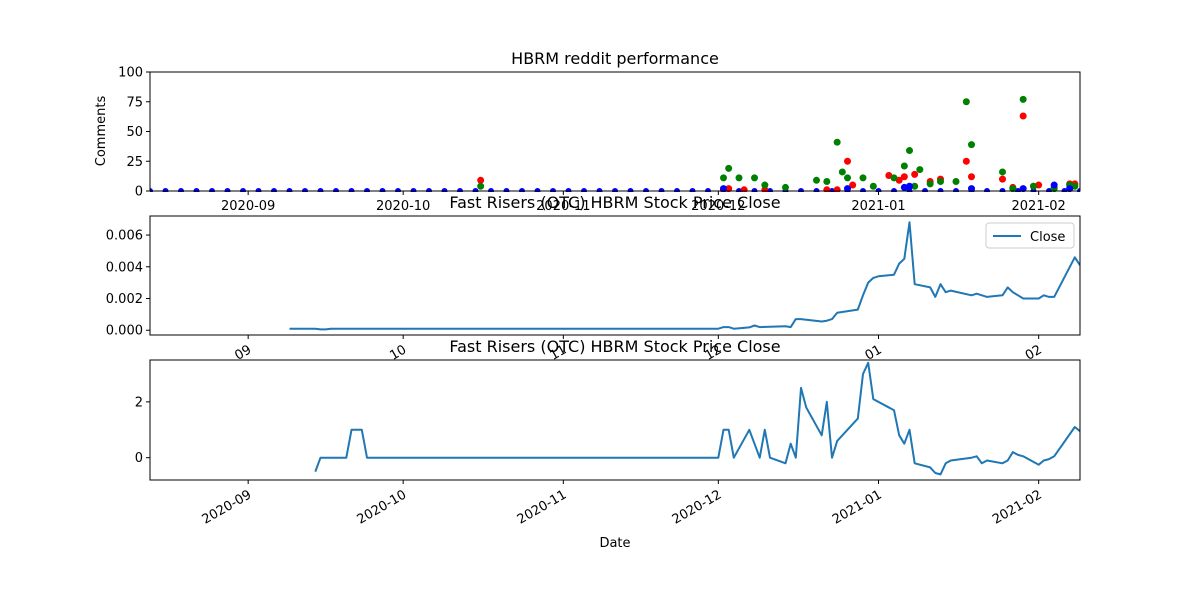 This screenshot has width=1200, height=600. I want to click on x-tick-label: 2020-10, so click(403, 206).